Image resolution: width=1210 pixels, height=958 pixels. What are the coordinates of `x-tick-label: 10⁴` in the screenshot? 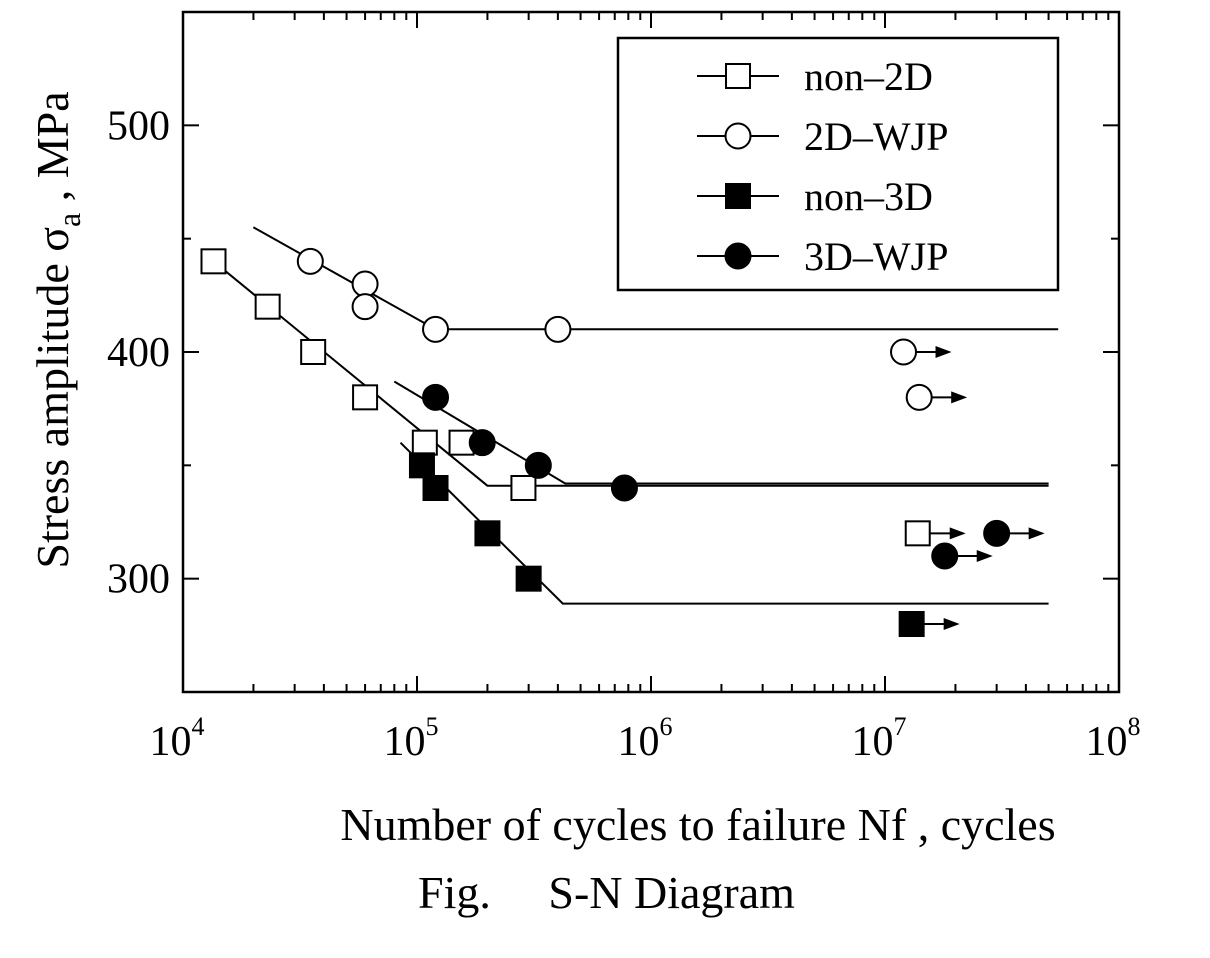 It's located at (177, 738).